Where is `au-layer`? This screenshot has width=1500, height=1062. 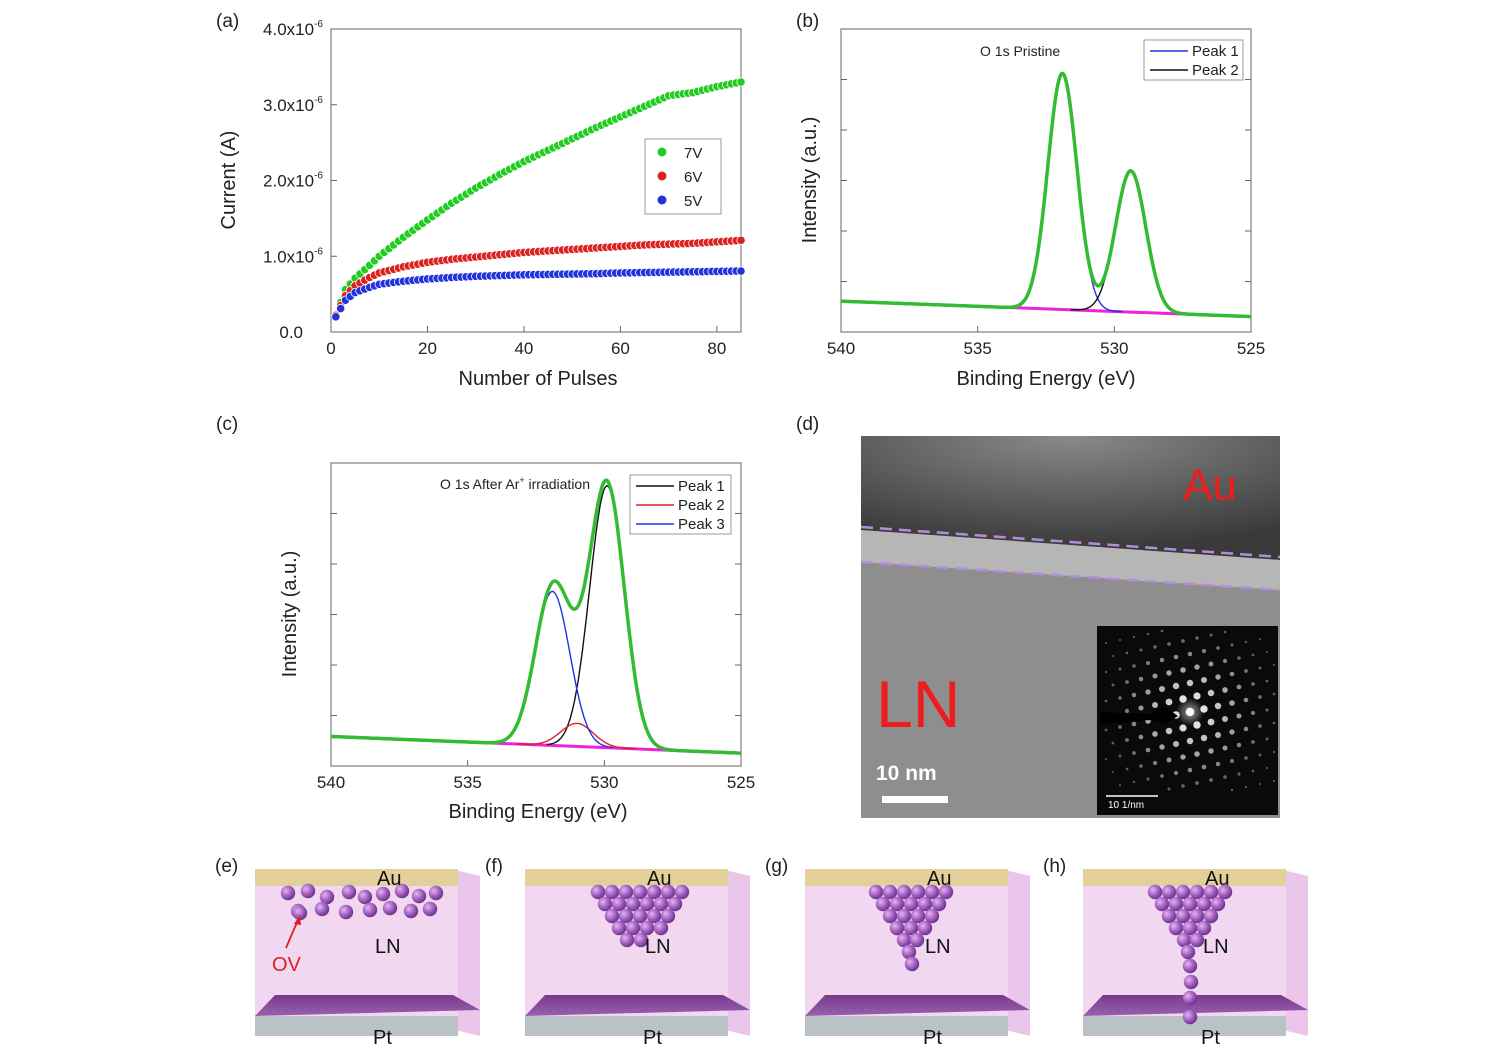
au-layer is located at coordinates (1184, 877).